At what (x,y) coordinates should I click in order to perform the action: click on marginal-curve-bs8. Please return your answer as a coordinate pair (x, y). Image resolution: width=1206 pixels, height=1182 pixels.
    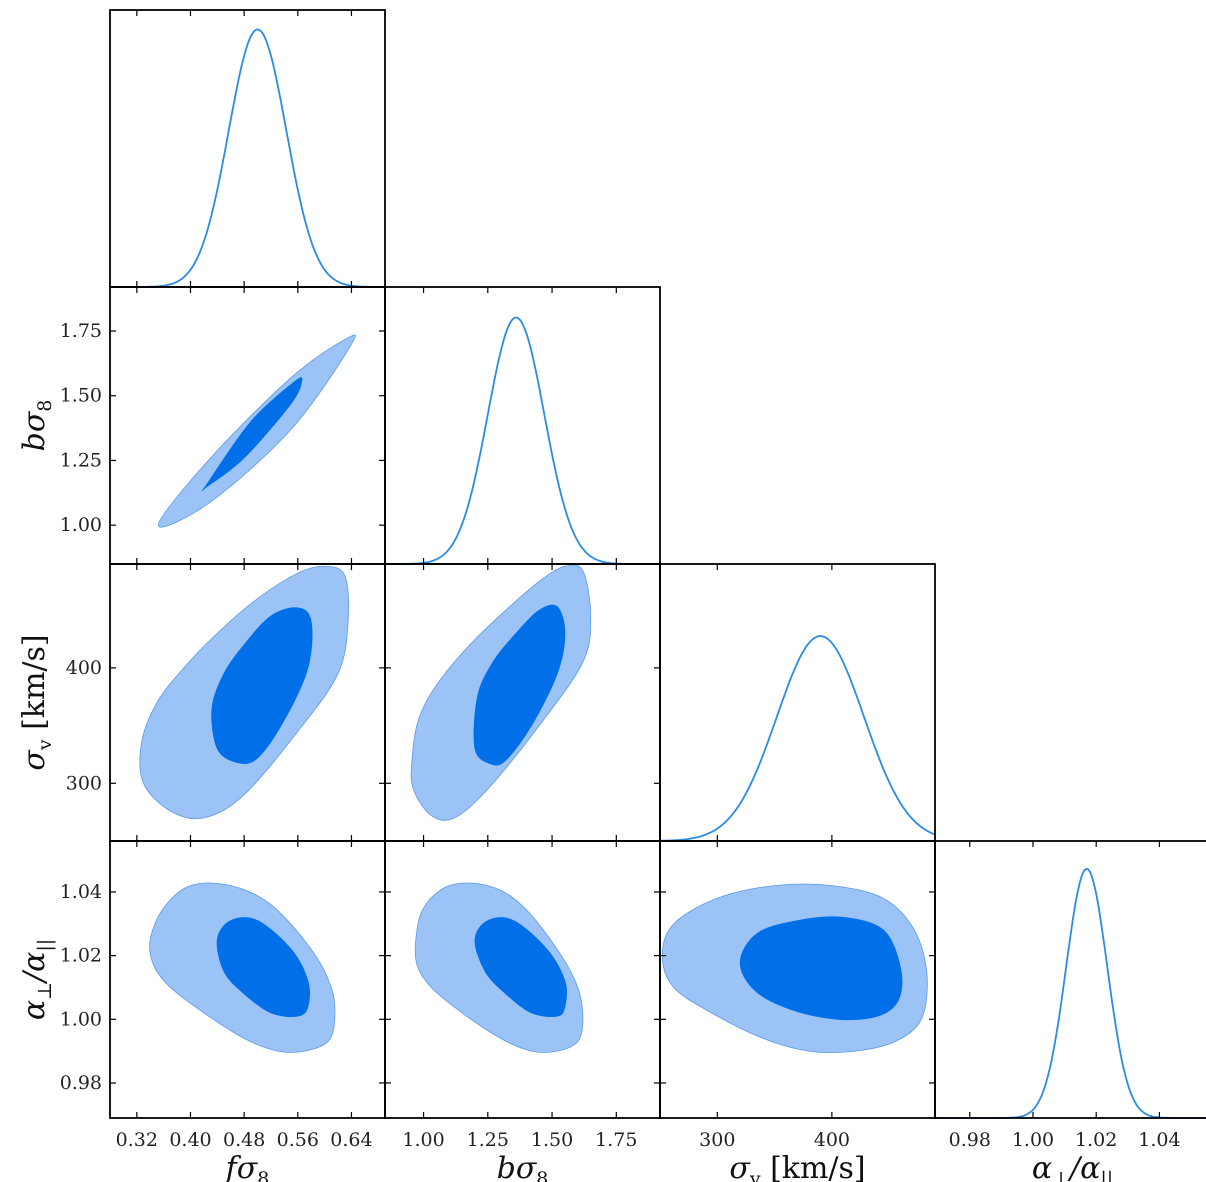
    Looking at the image, I should click on (522, 440).